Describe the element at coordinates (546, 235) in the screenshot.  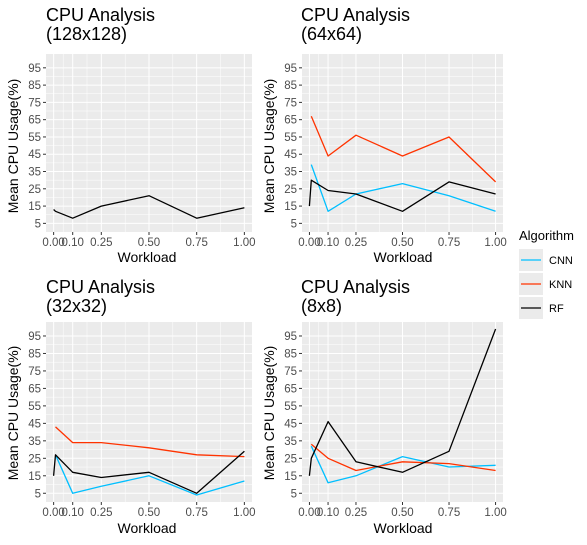
I see `legend-title: Algorithm` at that location.